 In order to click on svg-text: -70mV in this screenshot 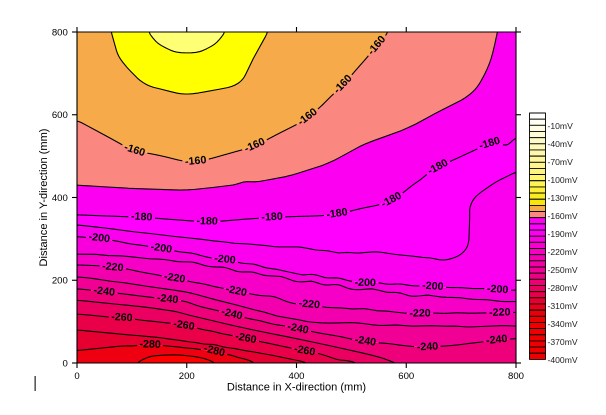, I will do `click(561, 162)`.